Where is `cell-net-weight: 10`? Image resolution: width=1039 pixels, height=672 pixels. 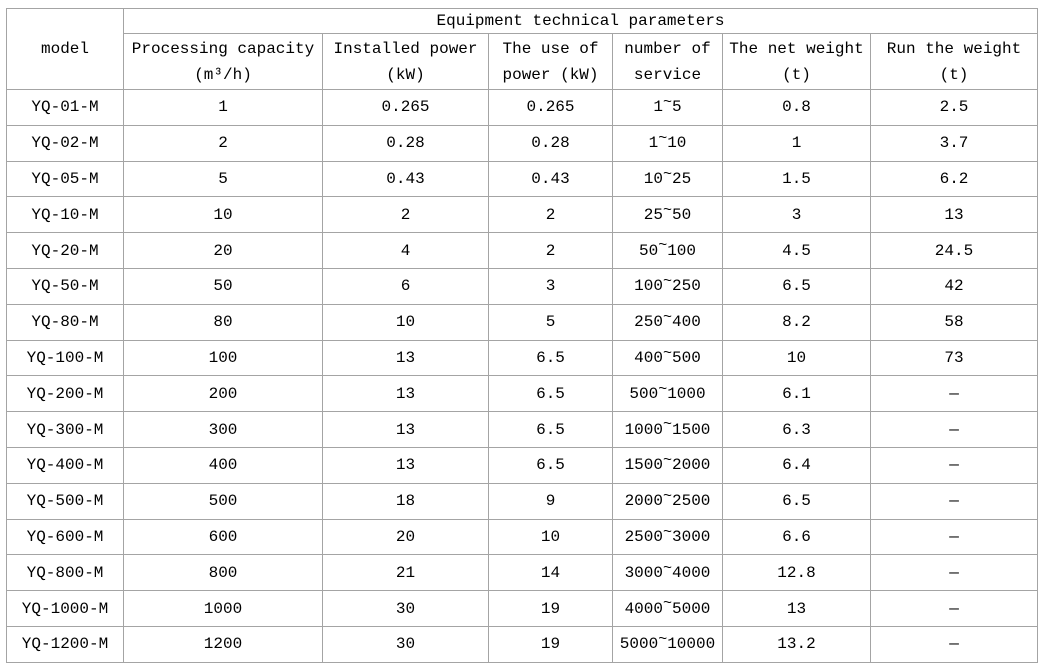
cell-net-weight: 10 is located at coordinates (796, 358).